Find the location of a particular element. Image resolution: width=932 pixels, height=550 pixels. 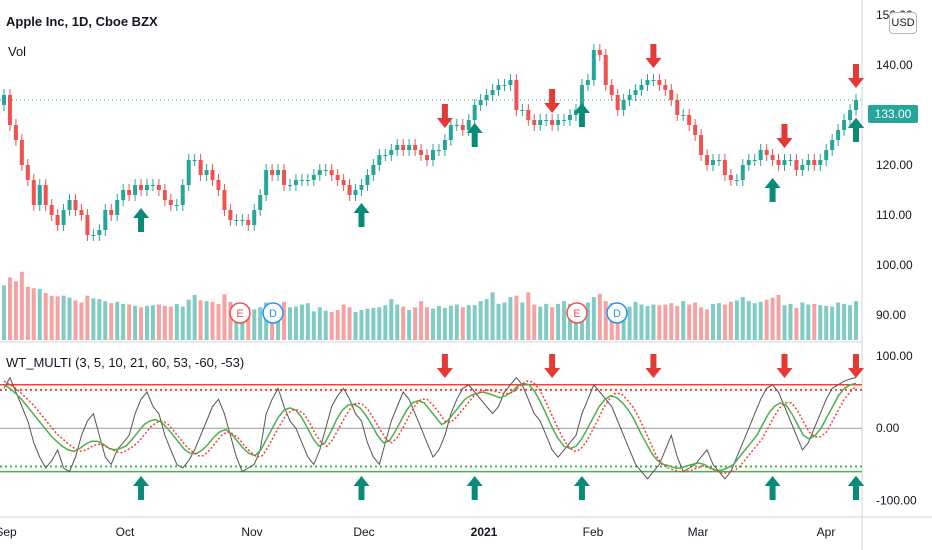

price-tick-label: 110.00 is located at coordinates (894, 215).